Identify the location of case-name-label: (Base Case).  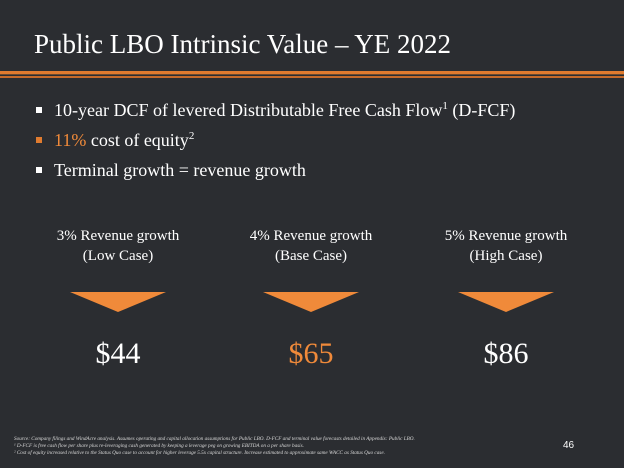
(311, 256).